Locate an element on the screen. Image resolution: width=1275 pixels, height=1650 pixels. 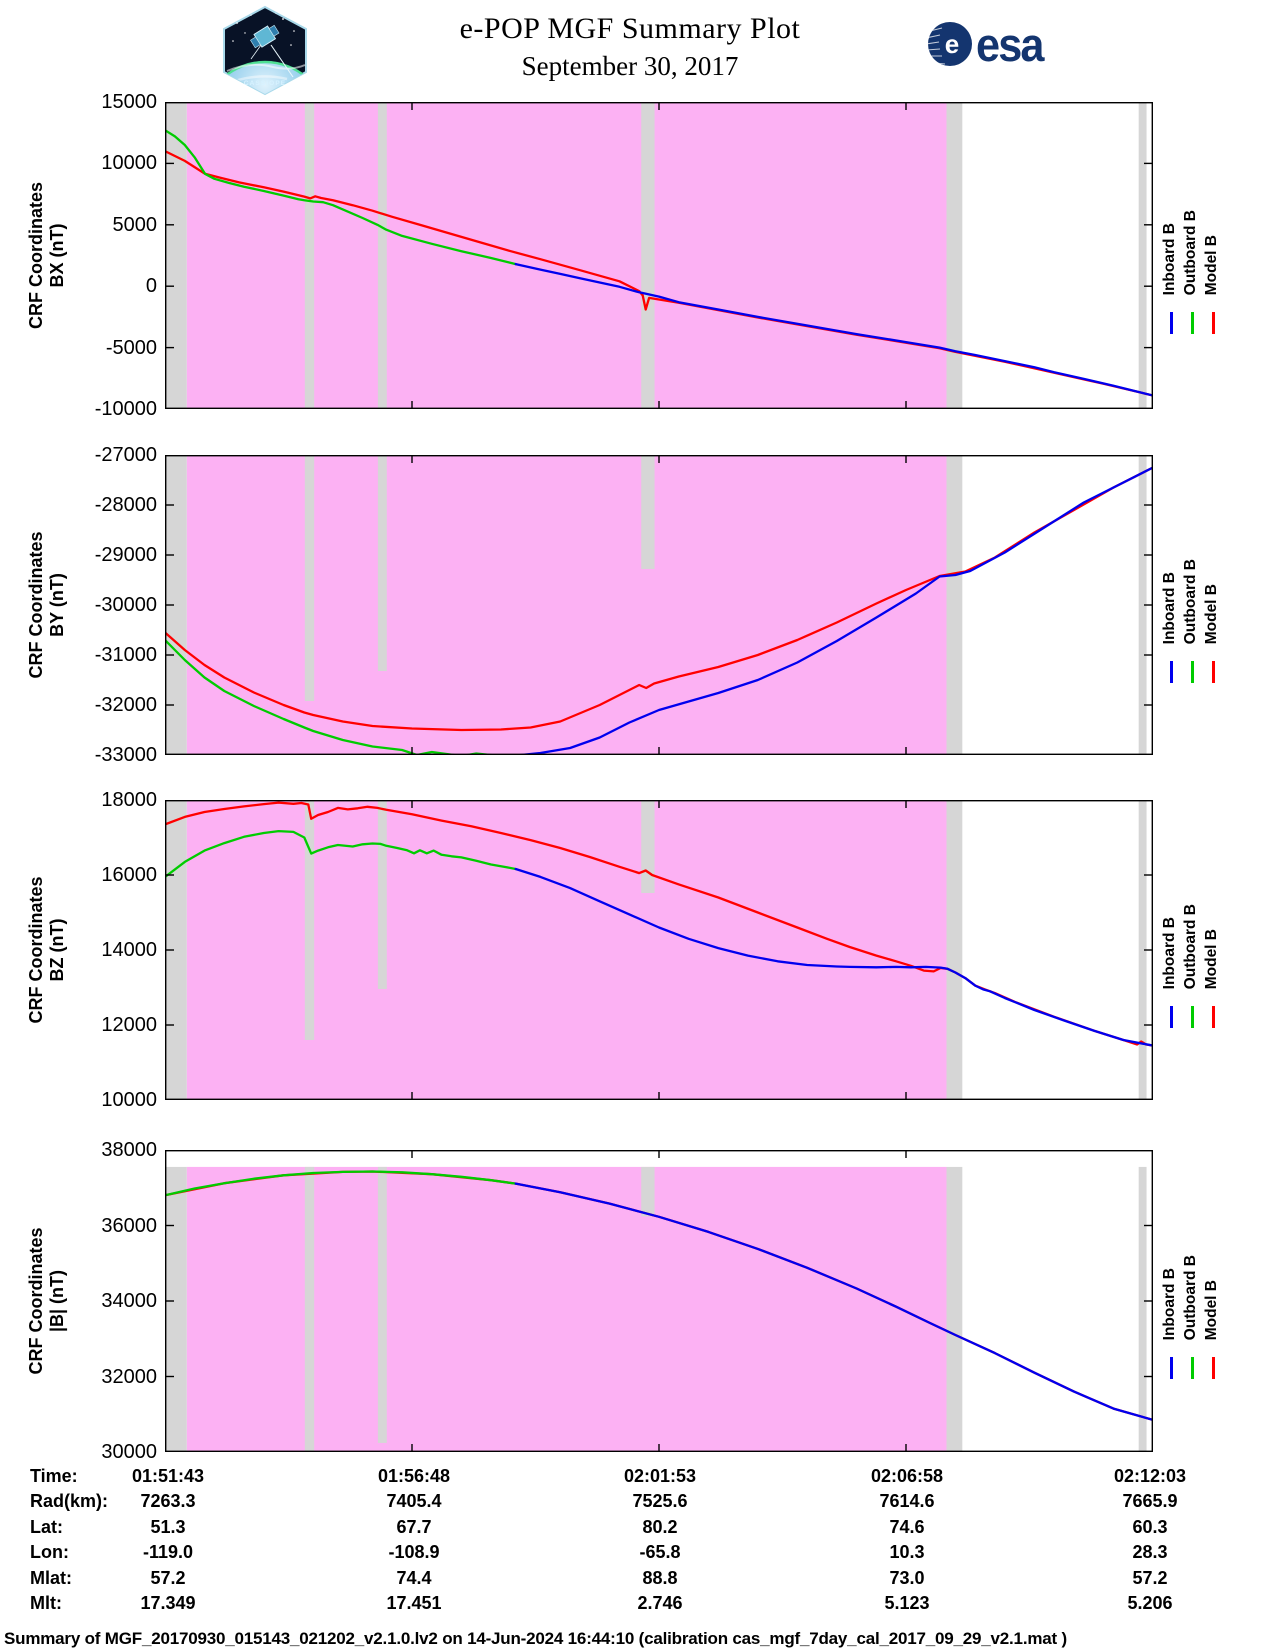
ephemeris-value: 17.451 is located at coordinates (414, 1603).